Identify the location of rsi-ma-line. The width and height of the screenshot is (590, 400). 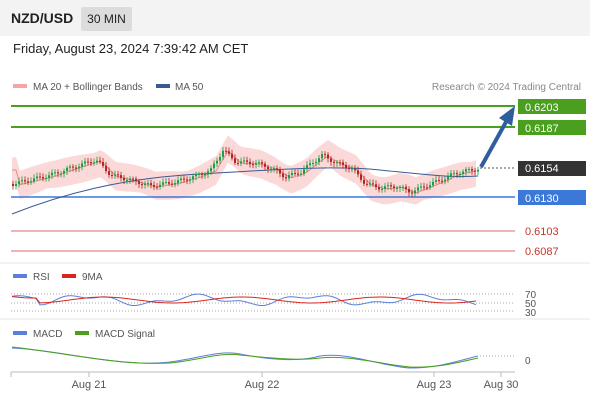
(244, 300).